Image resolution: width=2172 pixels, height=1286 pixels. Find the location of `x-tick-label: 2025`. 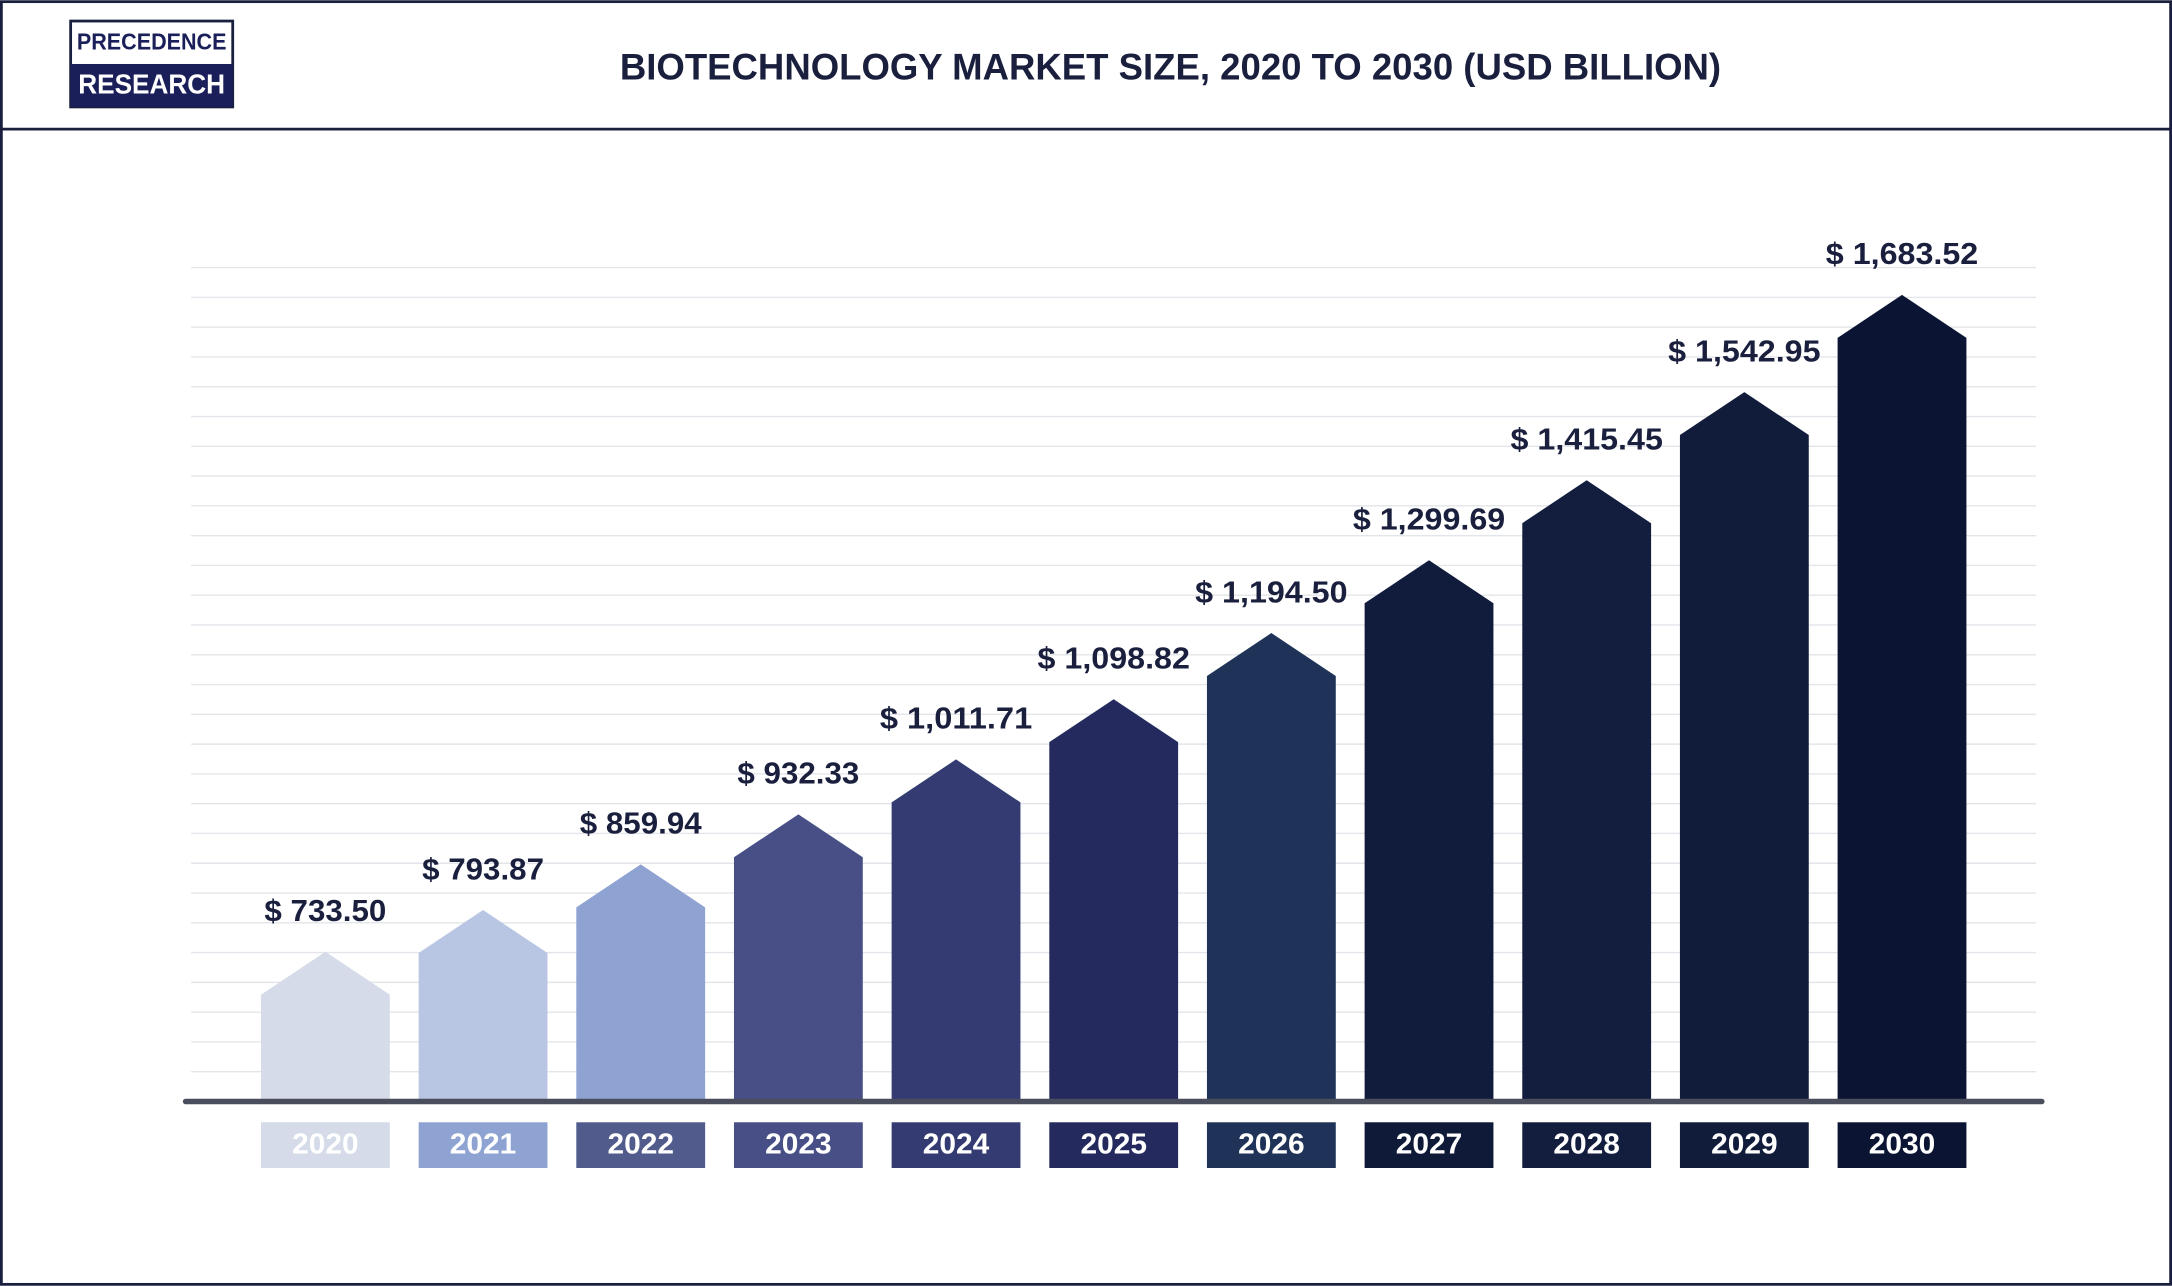

x-tick-label: 2025 is located at coordinates (1113, 1145).